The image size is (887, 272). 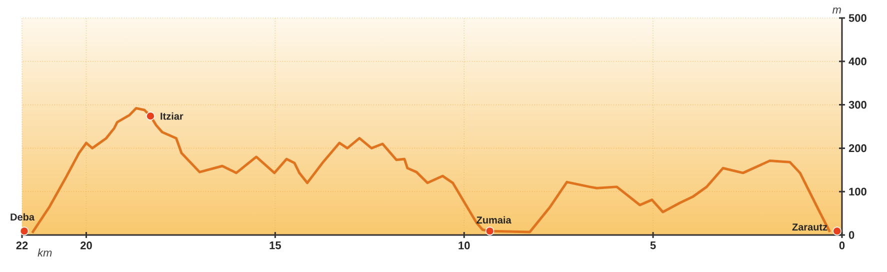 I want to click on y-tick-label: 200, so click(x=857, y=148).